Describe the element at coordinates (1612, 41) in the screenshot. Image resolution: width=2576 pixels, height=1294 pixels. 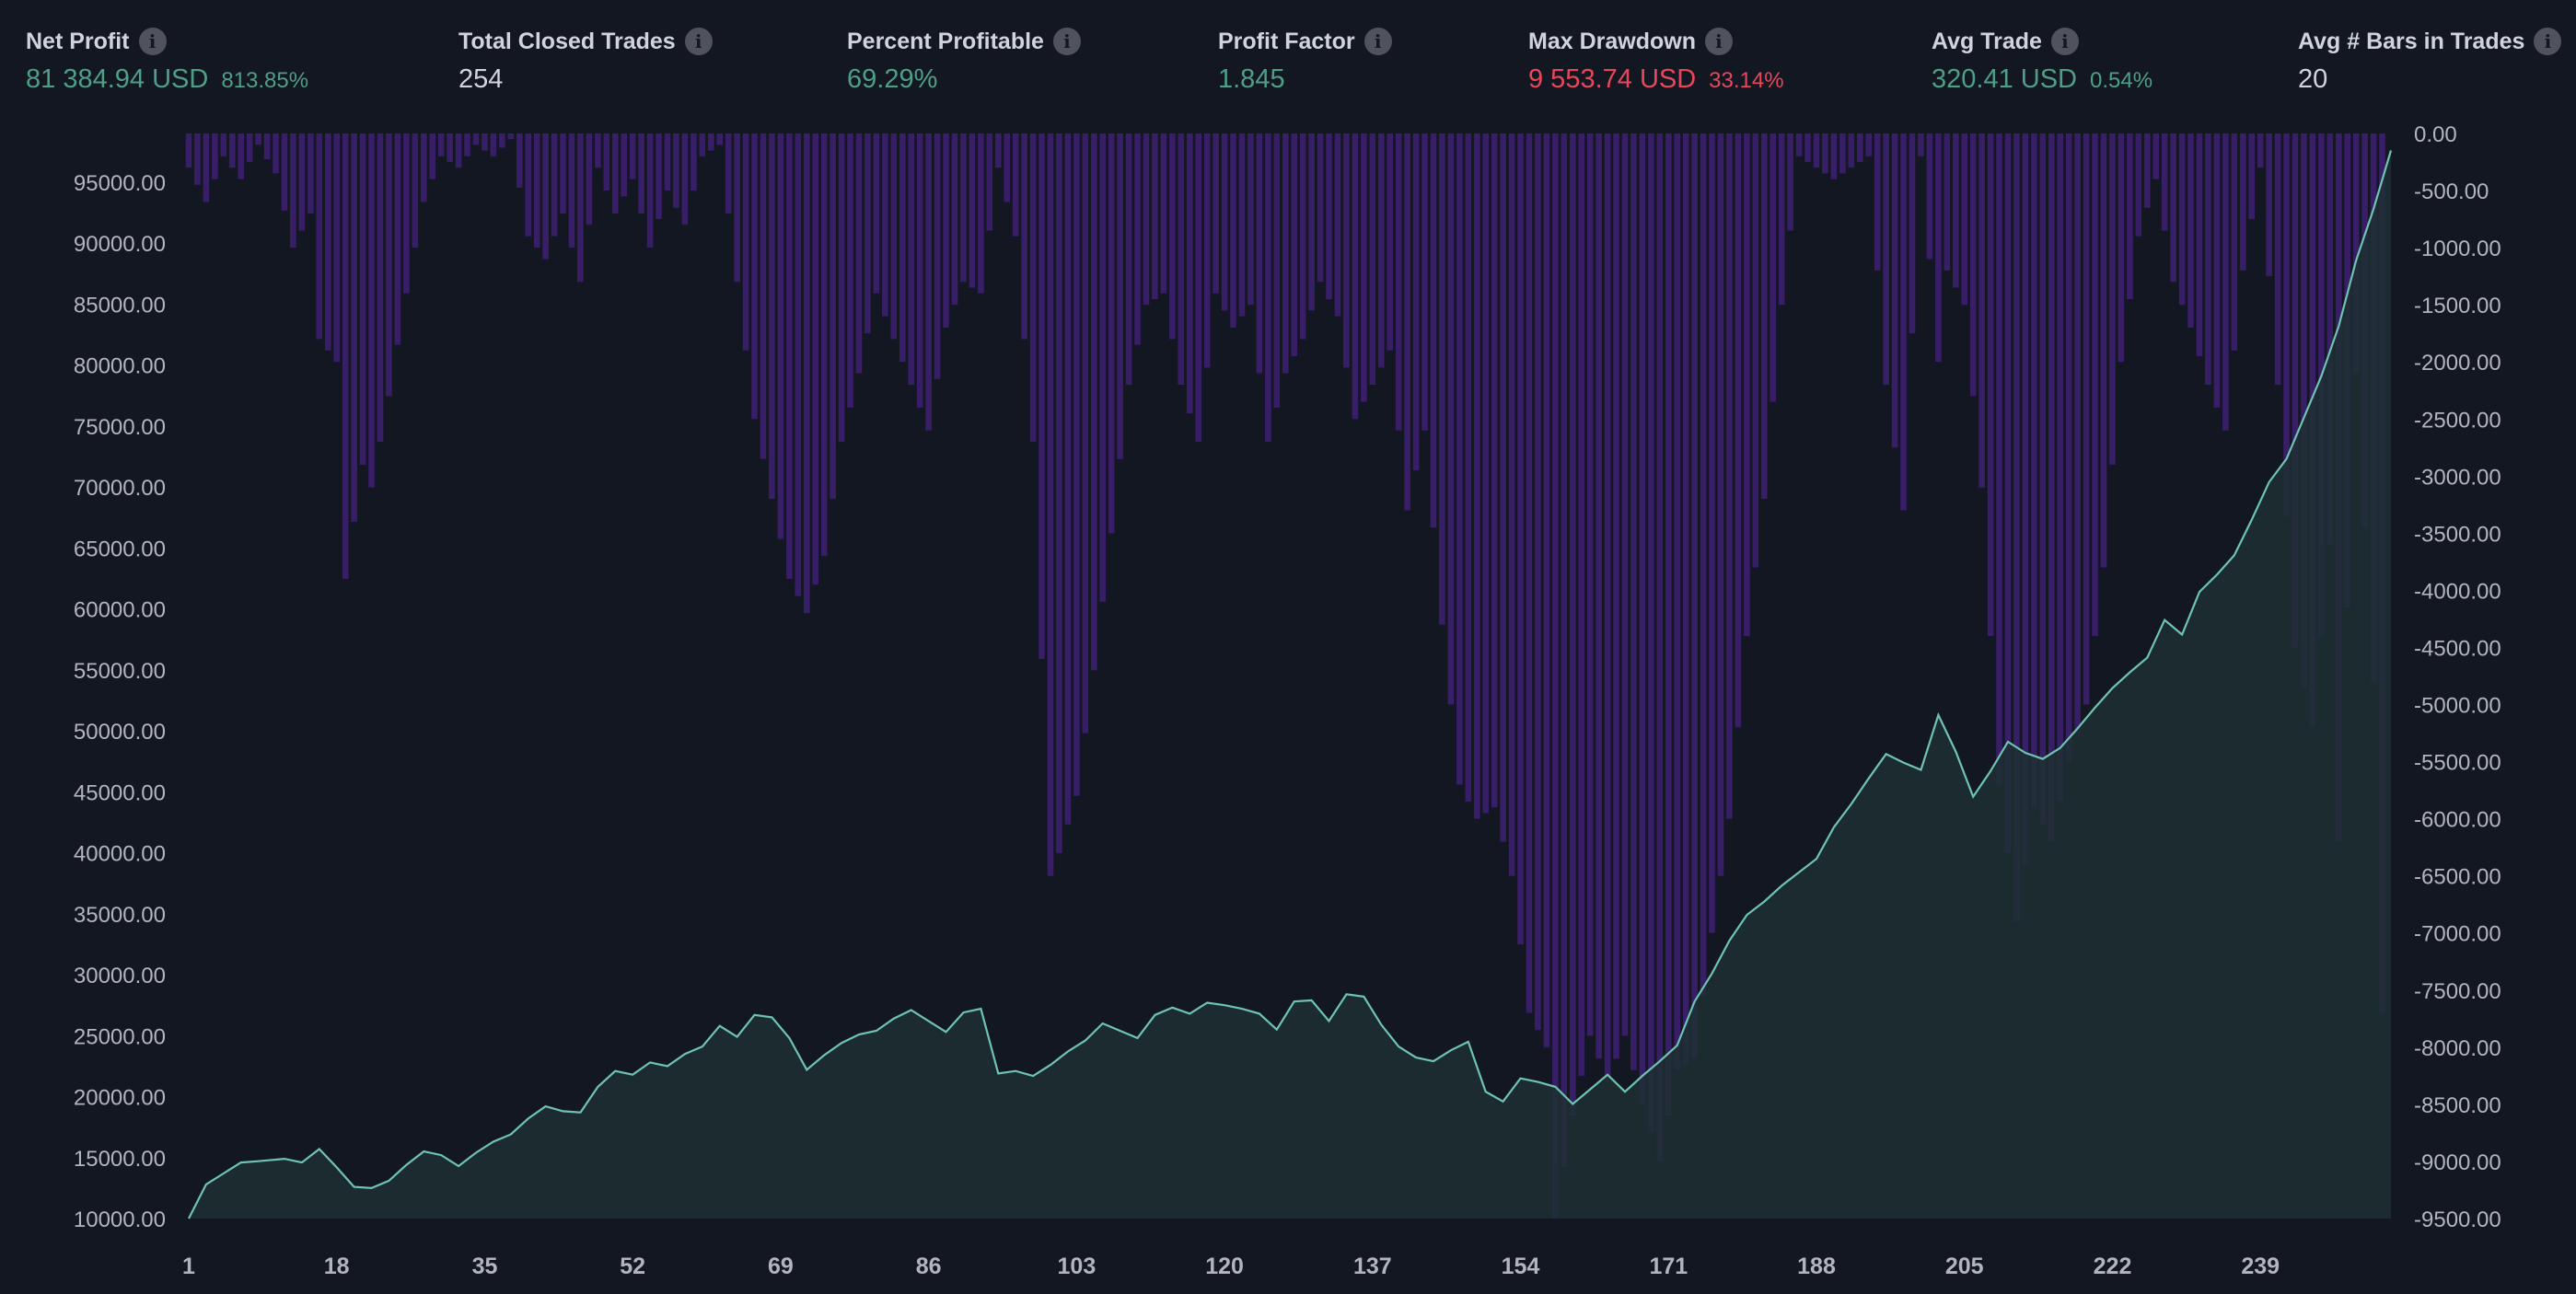
I see `stat-label: Max Drawdown` at that location.